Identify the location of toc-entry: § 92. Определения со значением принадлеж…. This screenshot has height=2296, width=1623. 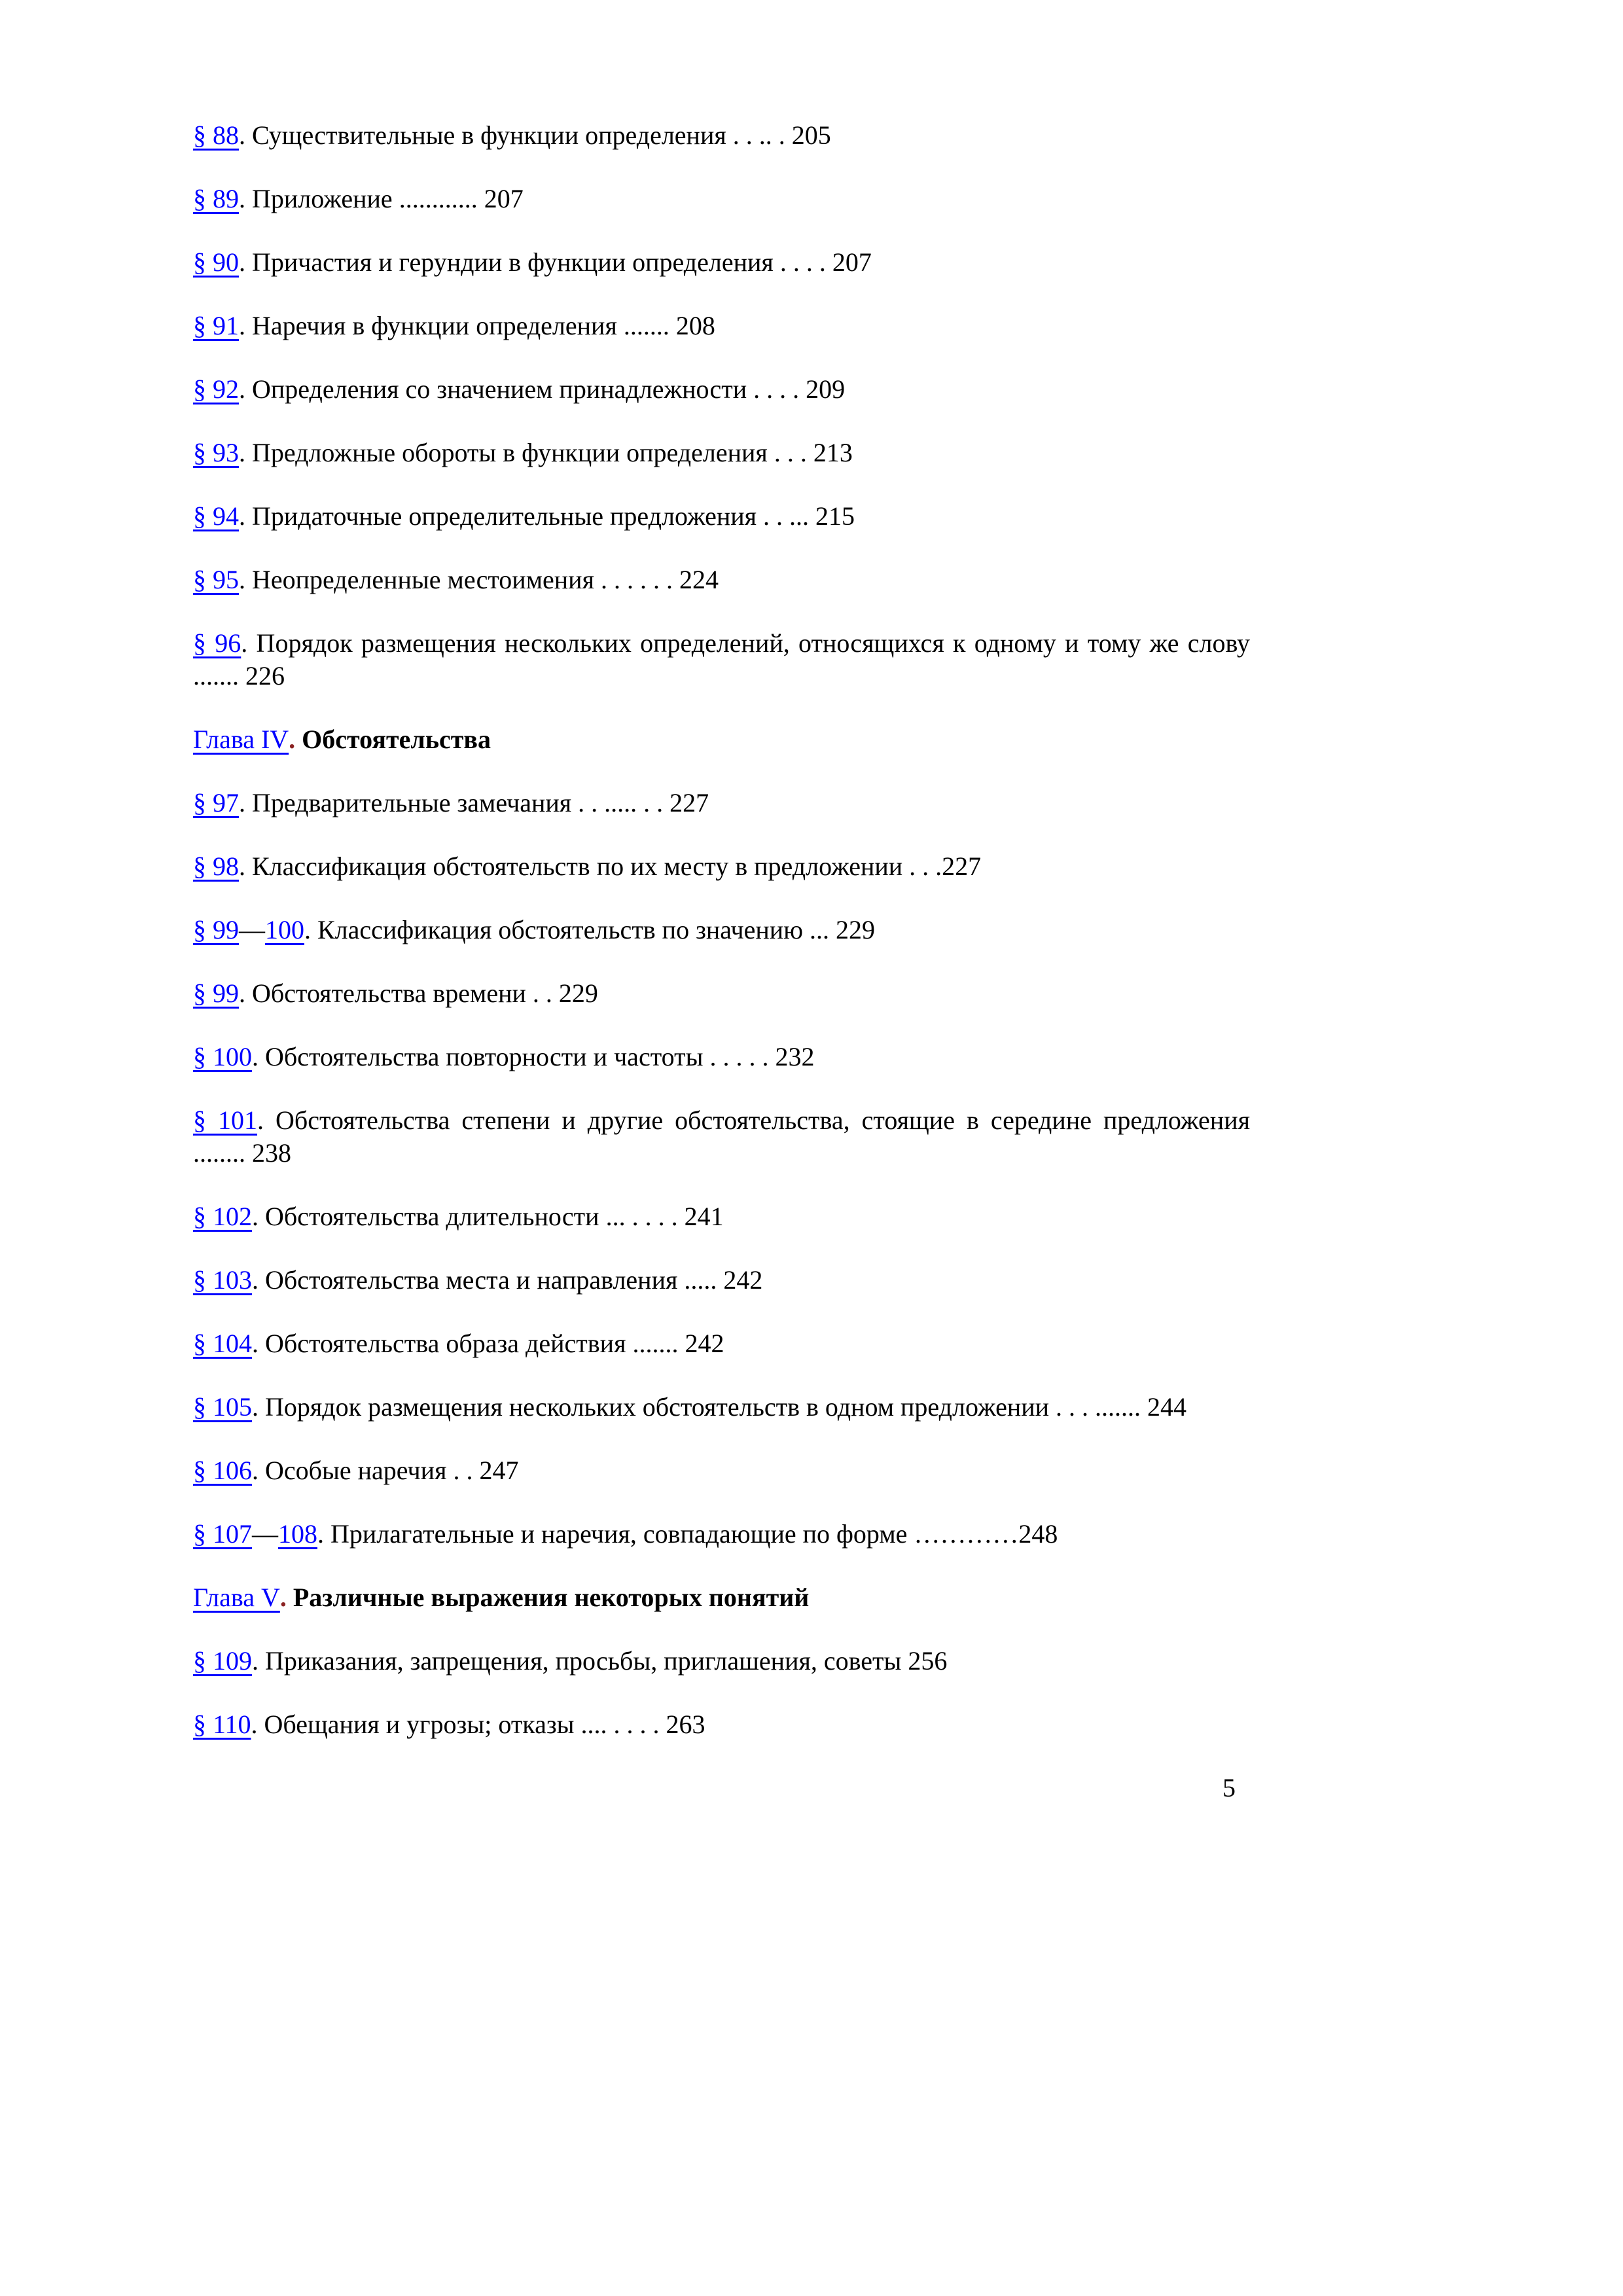
(721, 389).